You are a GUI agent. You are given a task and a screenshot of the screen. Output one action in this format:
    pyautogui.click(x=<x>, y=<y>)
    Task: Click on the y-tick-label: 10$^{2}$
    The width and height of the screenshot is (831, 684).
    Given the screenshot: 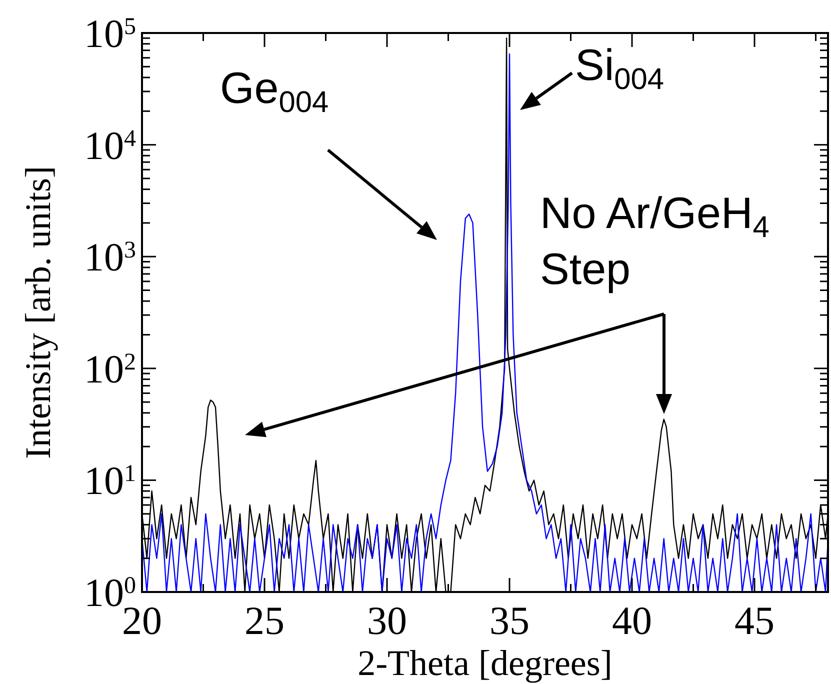 What is the action you would take?
    pyautogui.click(x=110, y=369)
    